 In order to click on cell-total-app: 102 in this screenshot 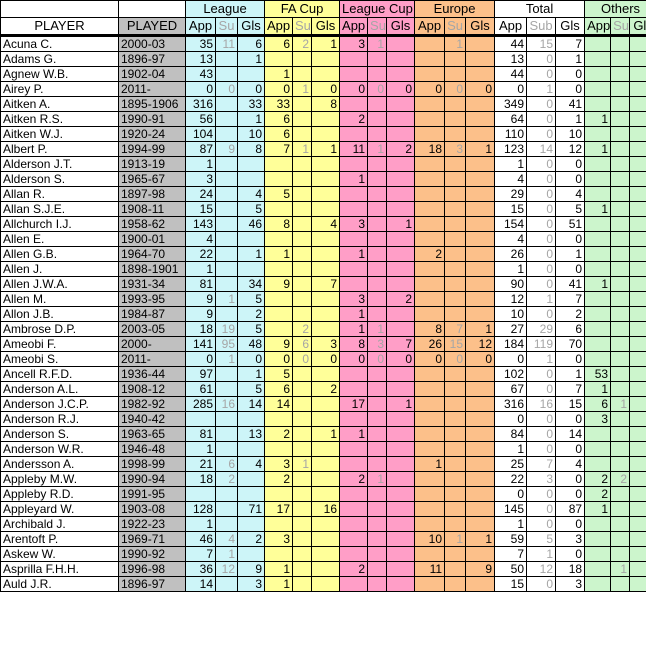, I will do `click(511, 374)`.